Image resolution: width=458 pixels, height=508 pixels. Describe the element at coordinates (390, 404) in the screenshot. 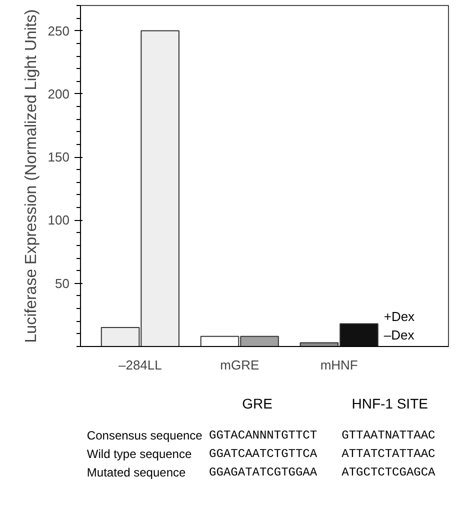

I see `text: HNF-1 SITE` at that location.